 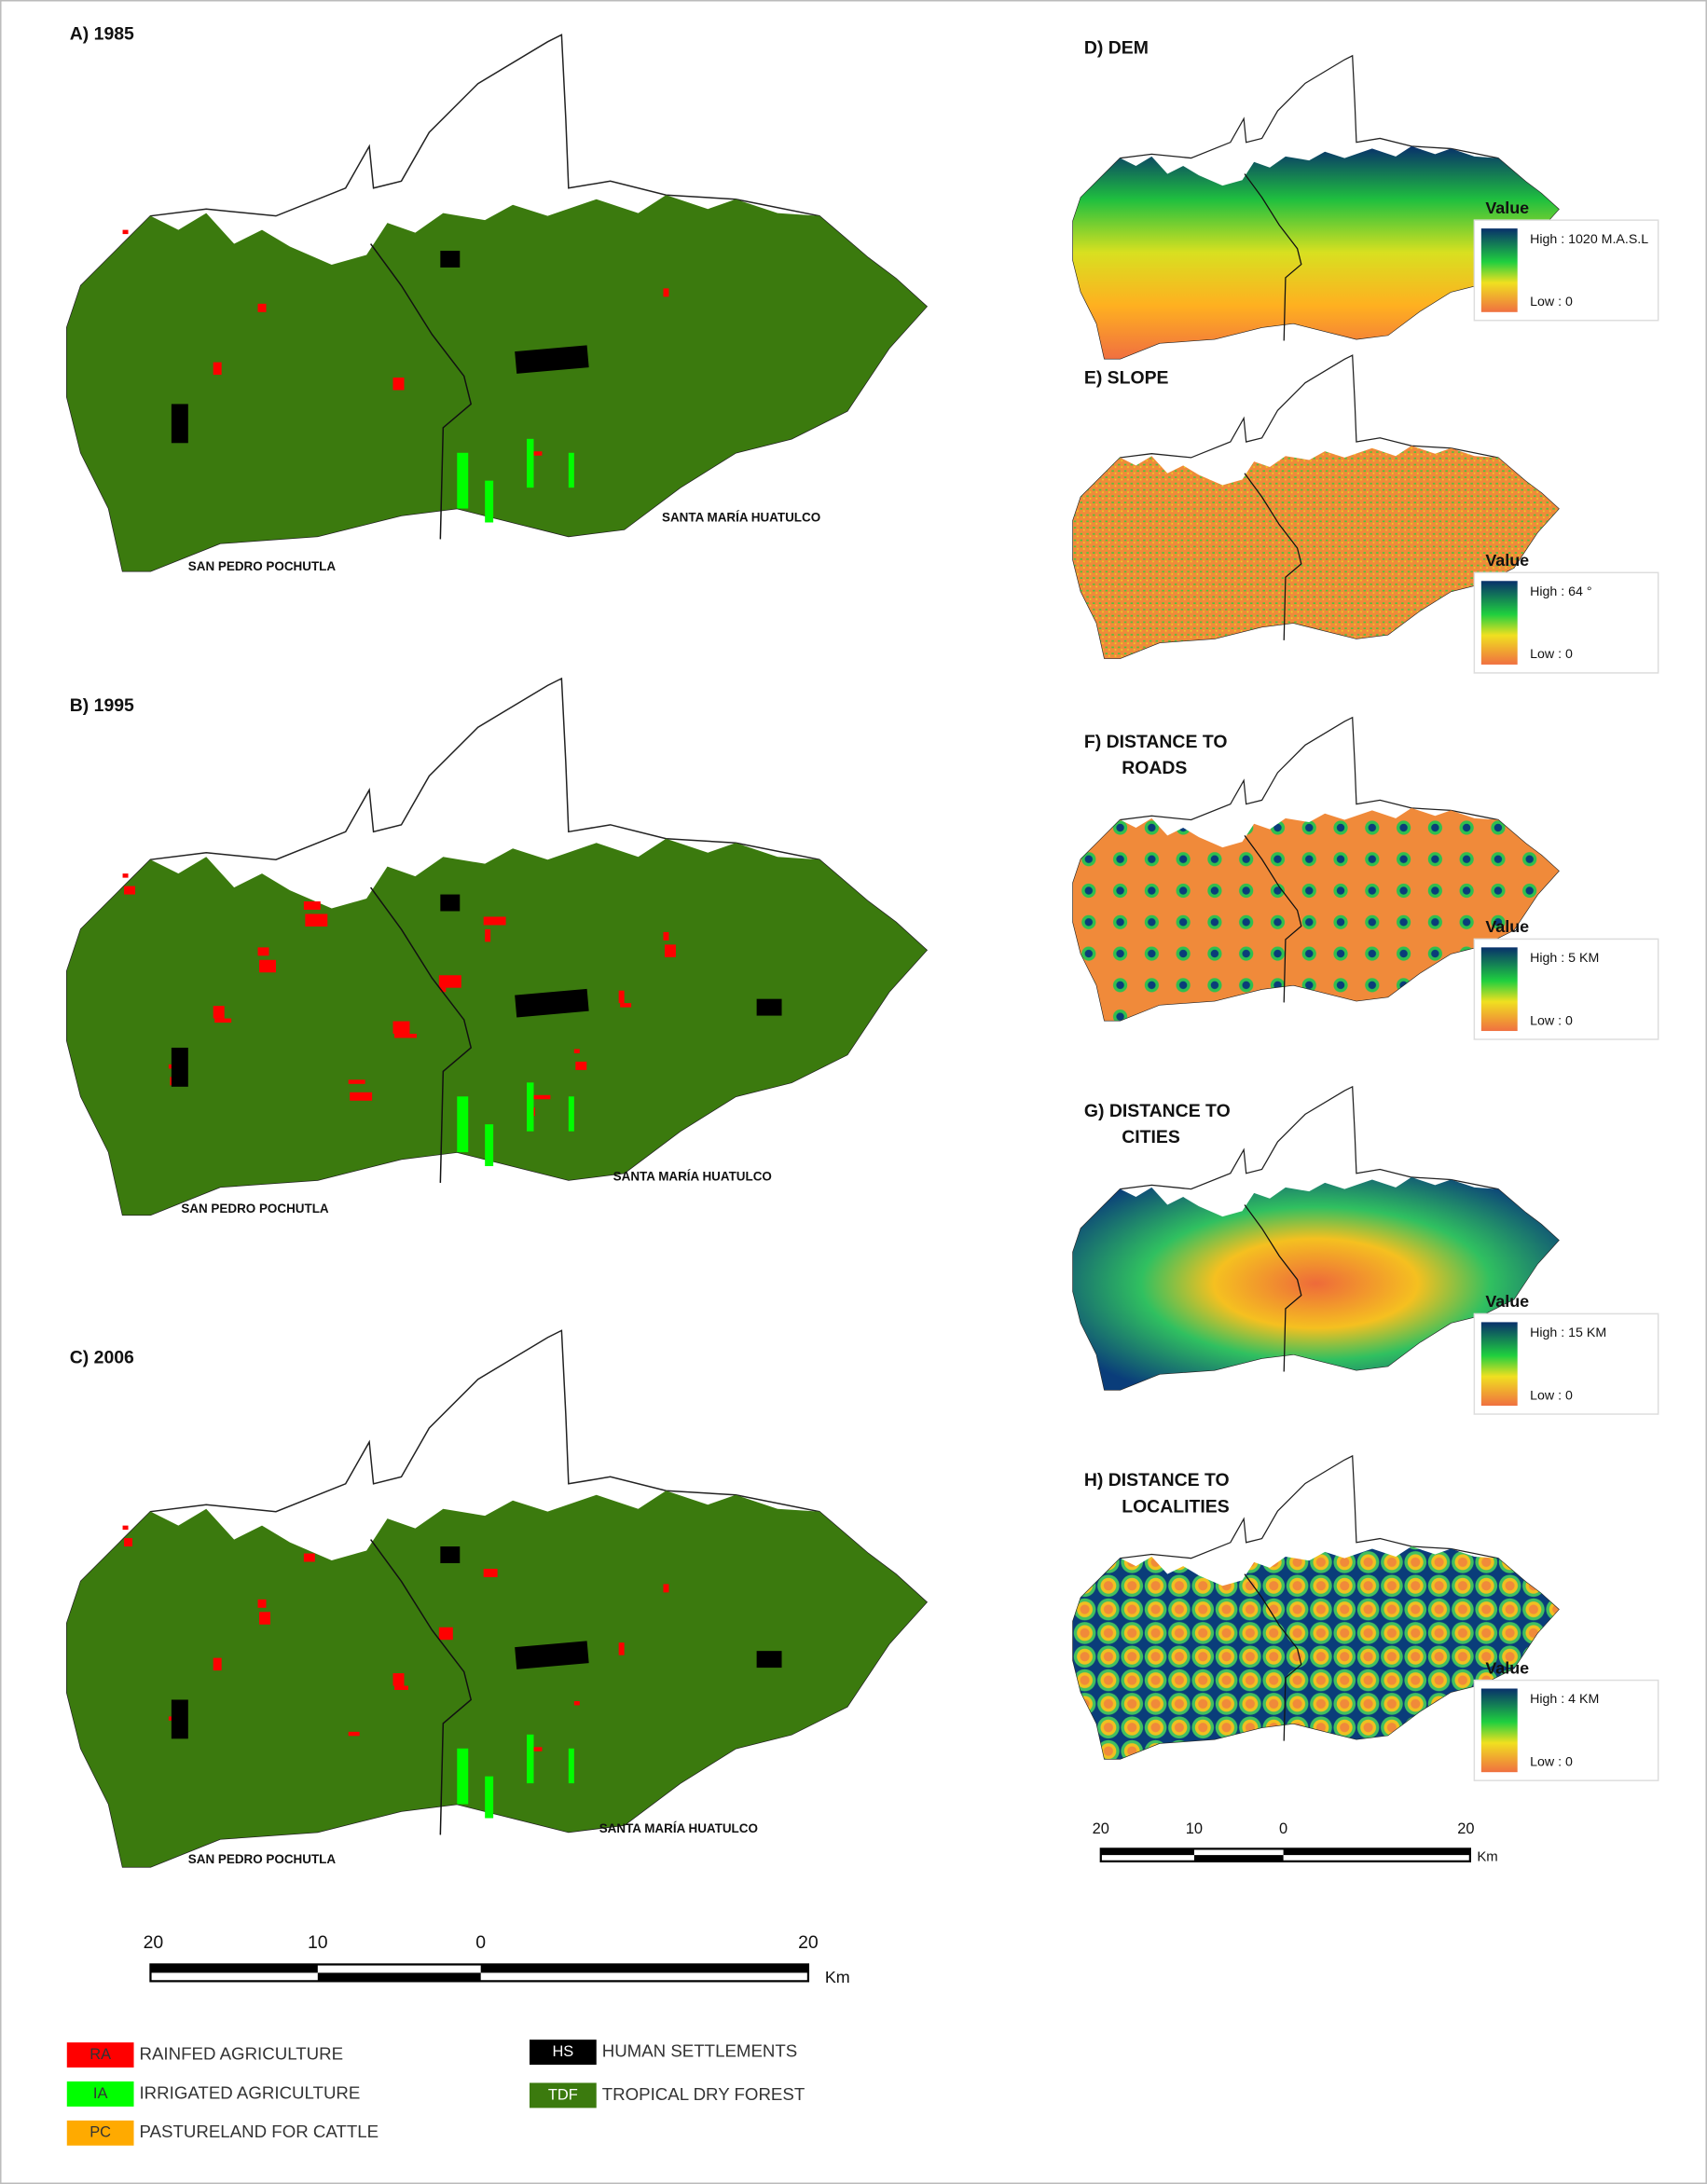 I want to click on scale-unit: Km, so click(x=837, y=1977).